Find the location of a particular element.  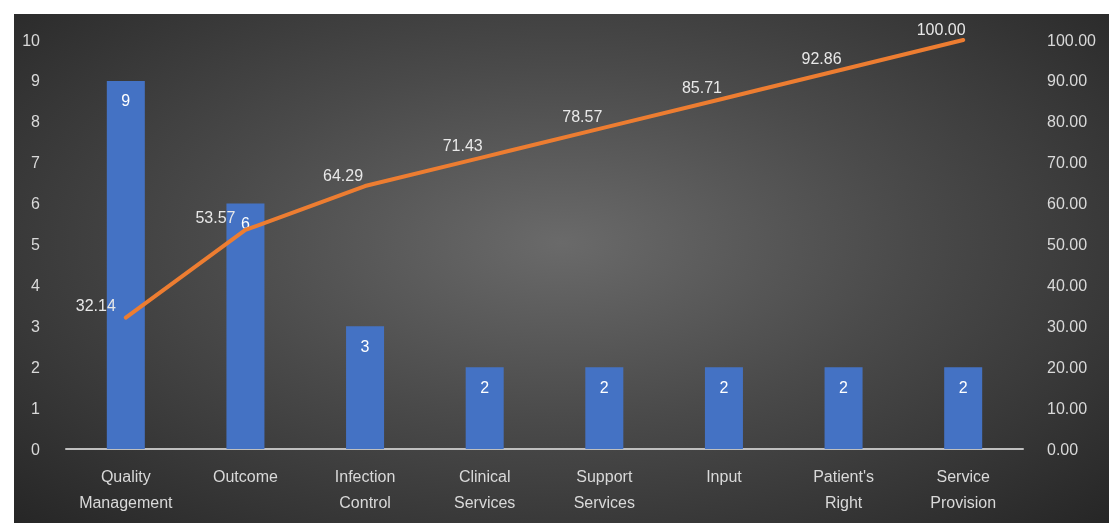

data-label: 100.00 is located at coordinates (941, 29).